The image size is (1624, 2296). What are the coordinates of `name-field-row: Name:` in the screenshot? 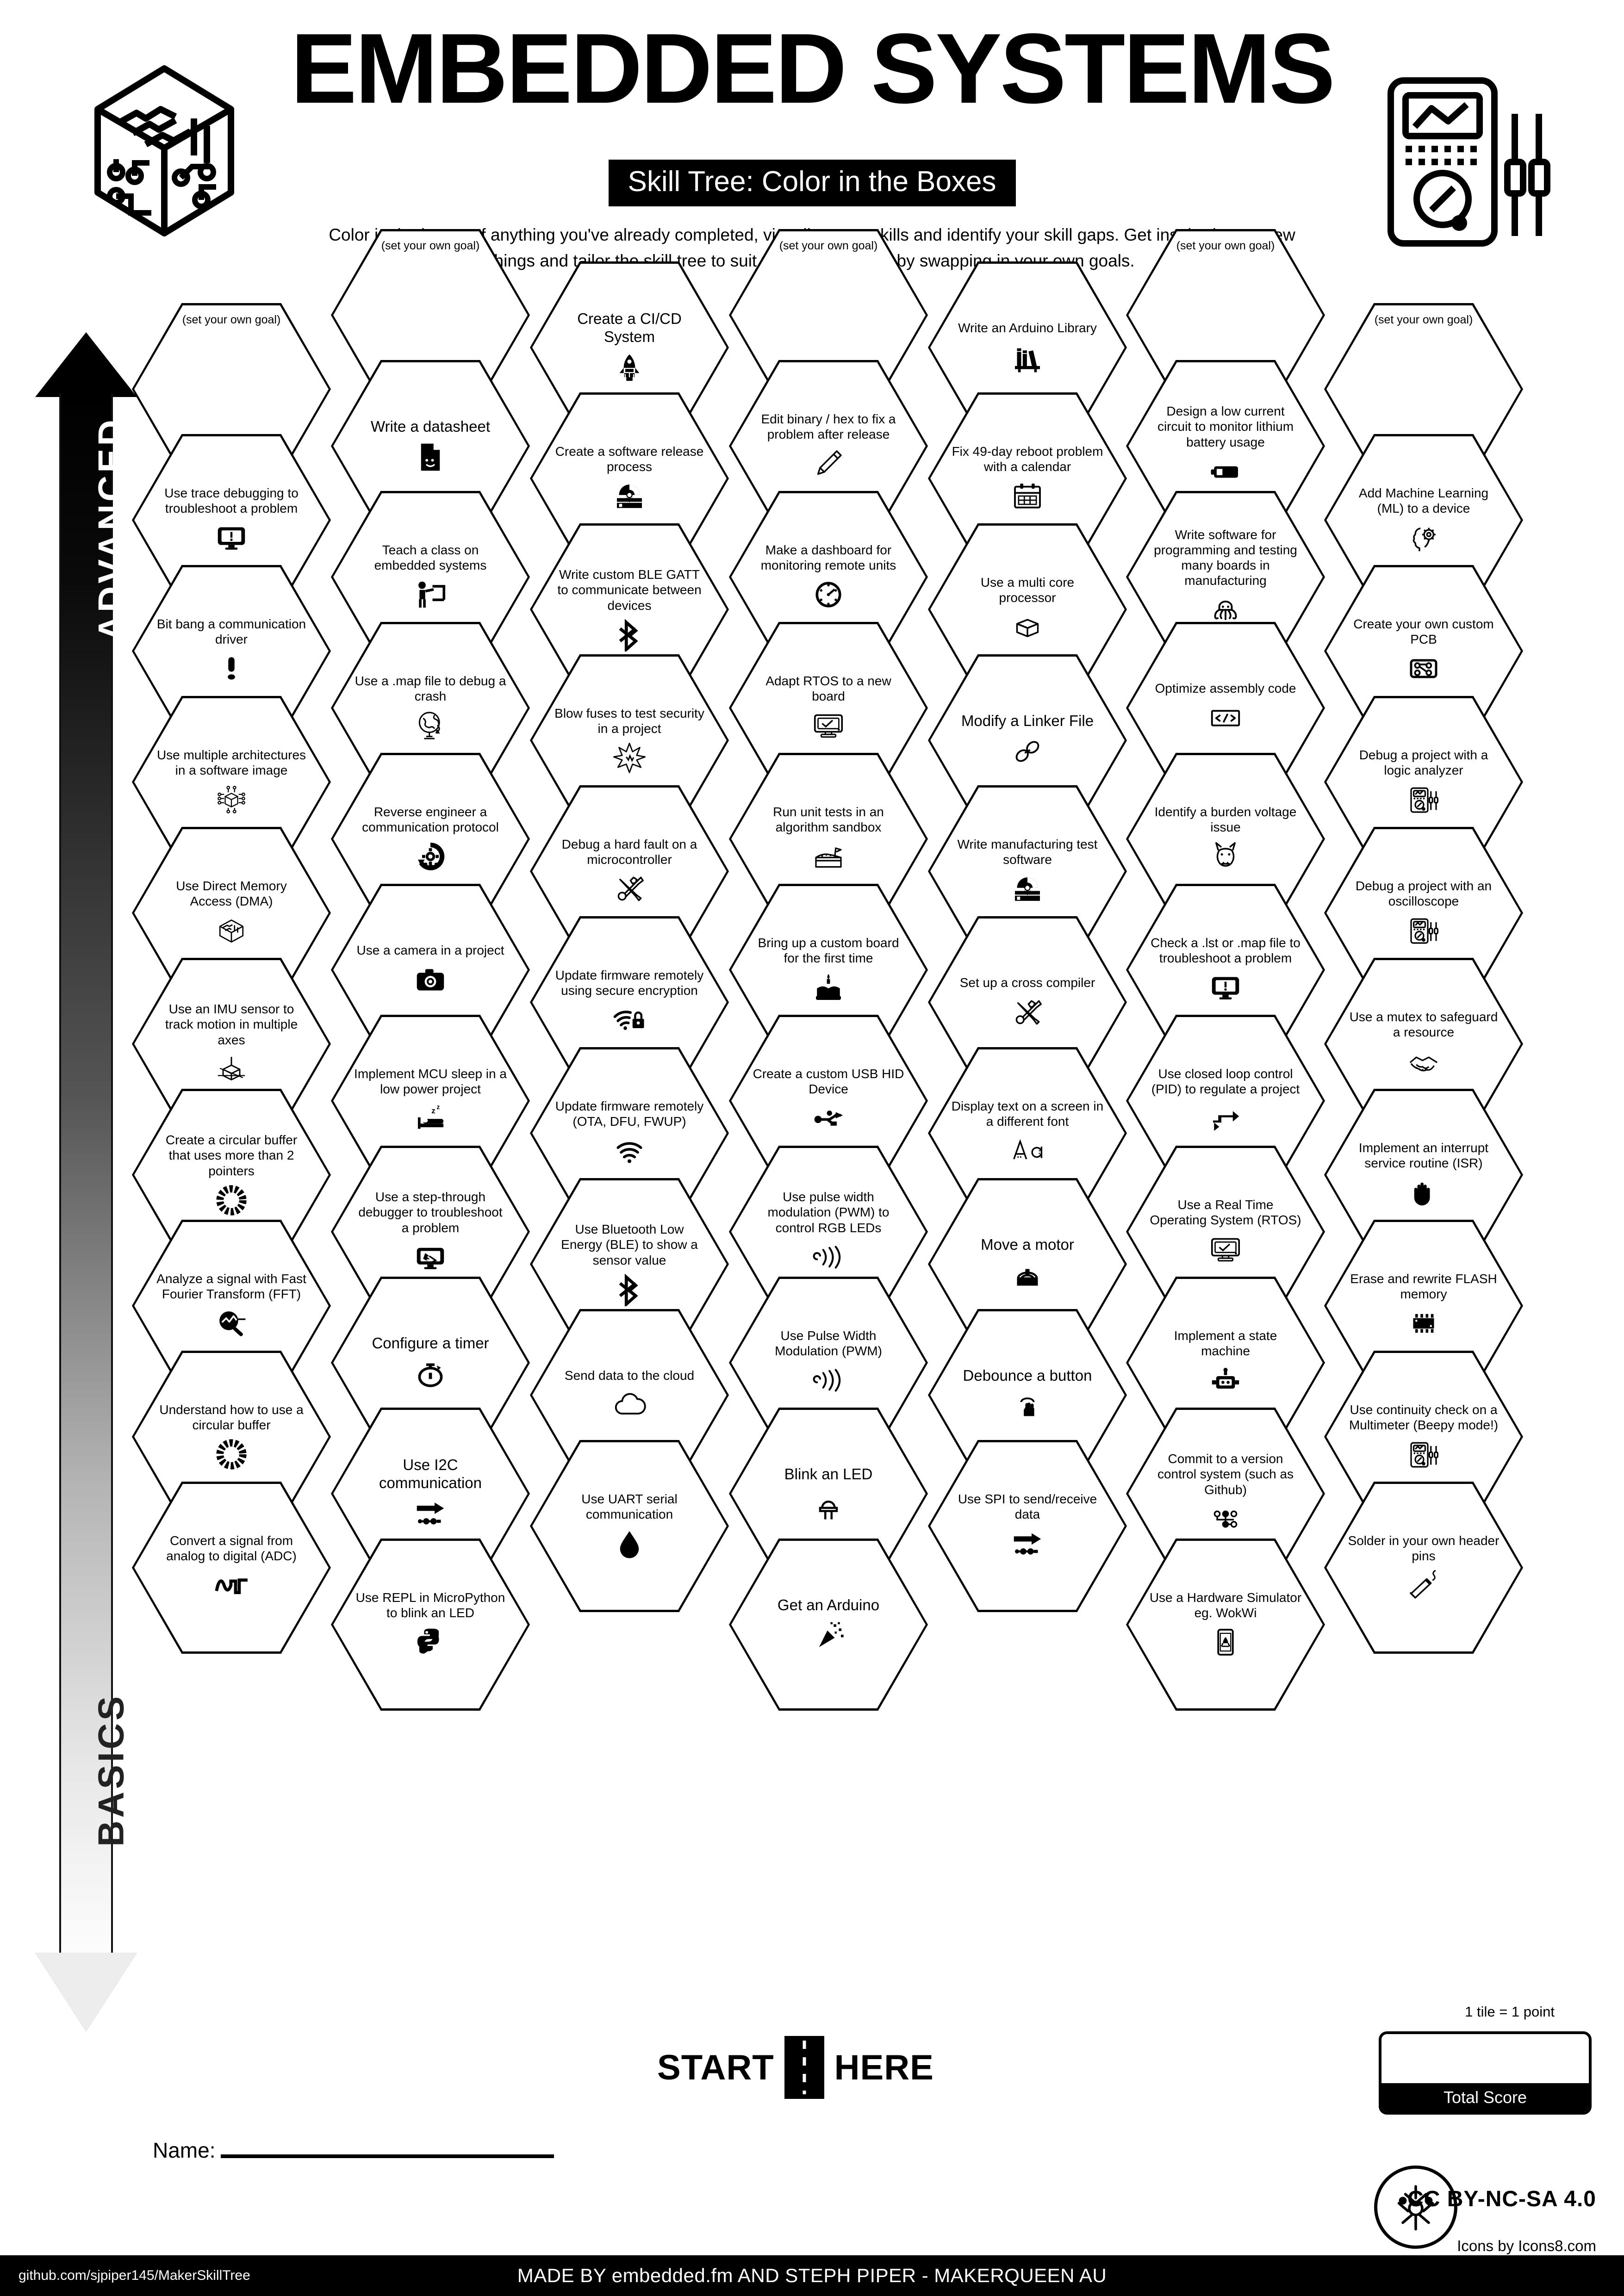 It's located at (353, 2150).